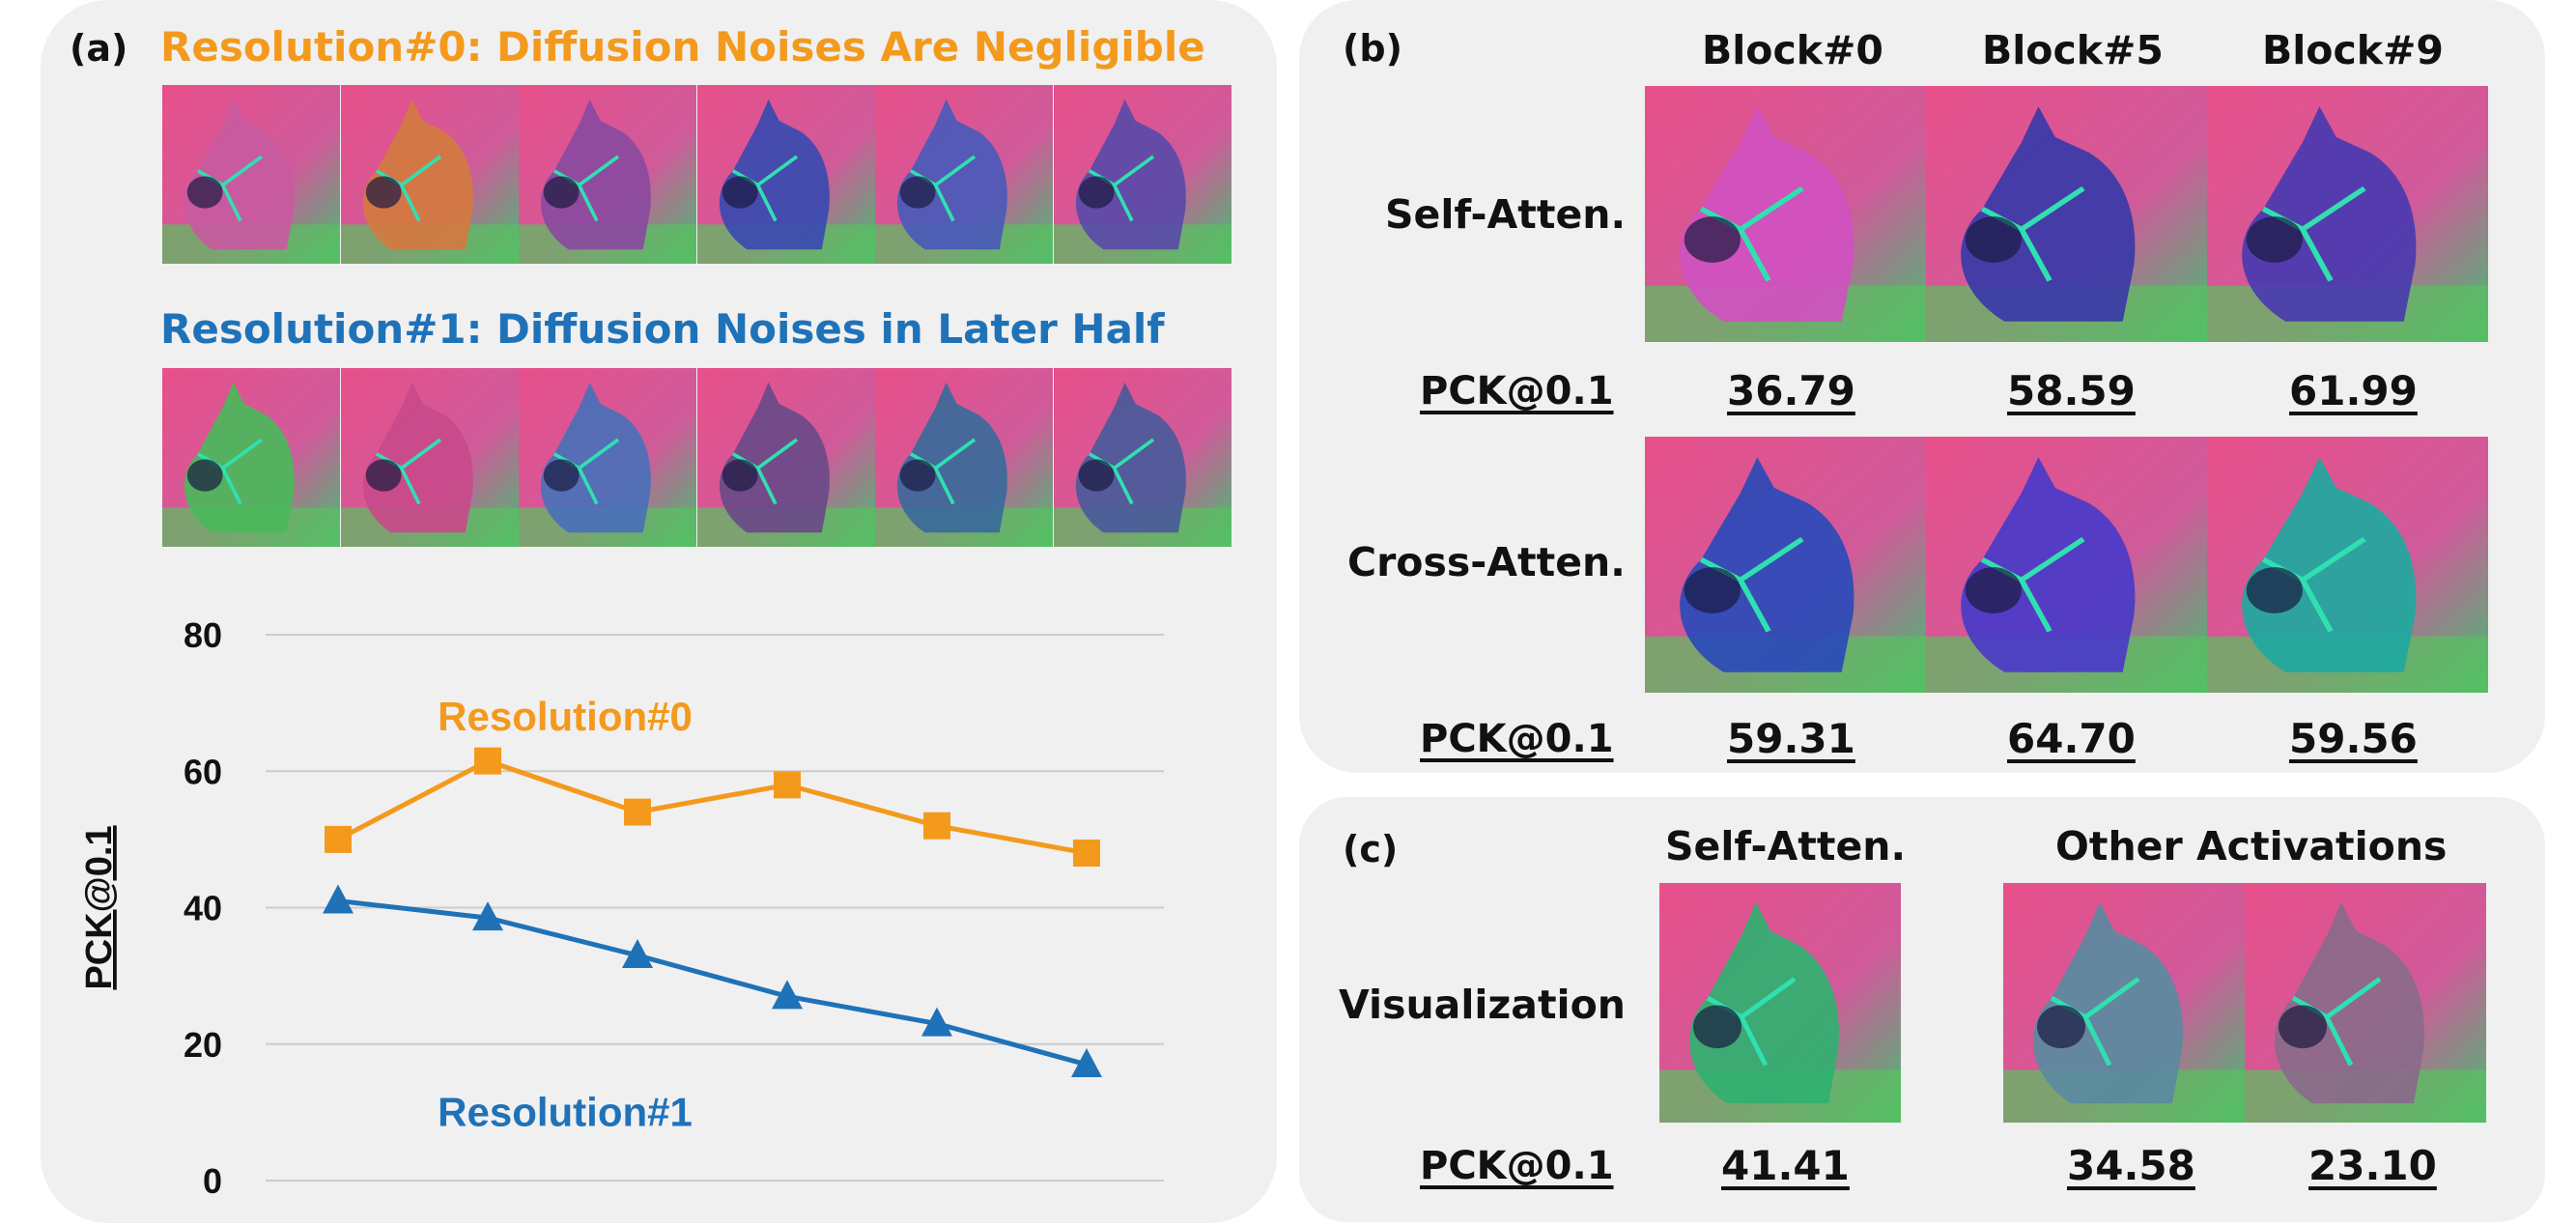 The width and height of the screenshot is (2576, 1225). What do you see at coordinates (99, 907) in the screenshot?
I see `y-axis-label: PCK@0.1` at bounding box center [99, 907].